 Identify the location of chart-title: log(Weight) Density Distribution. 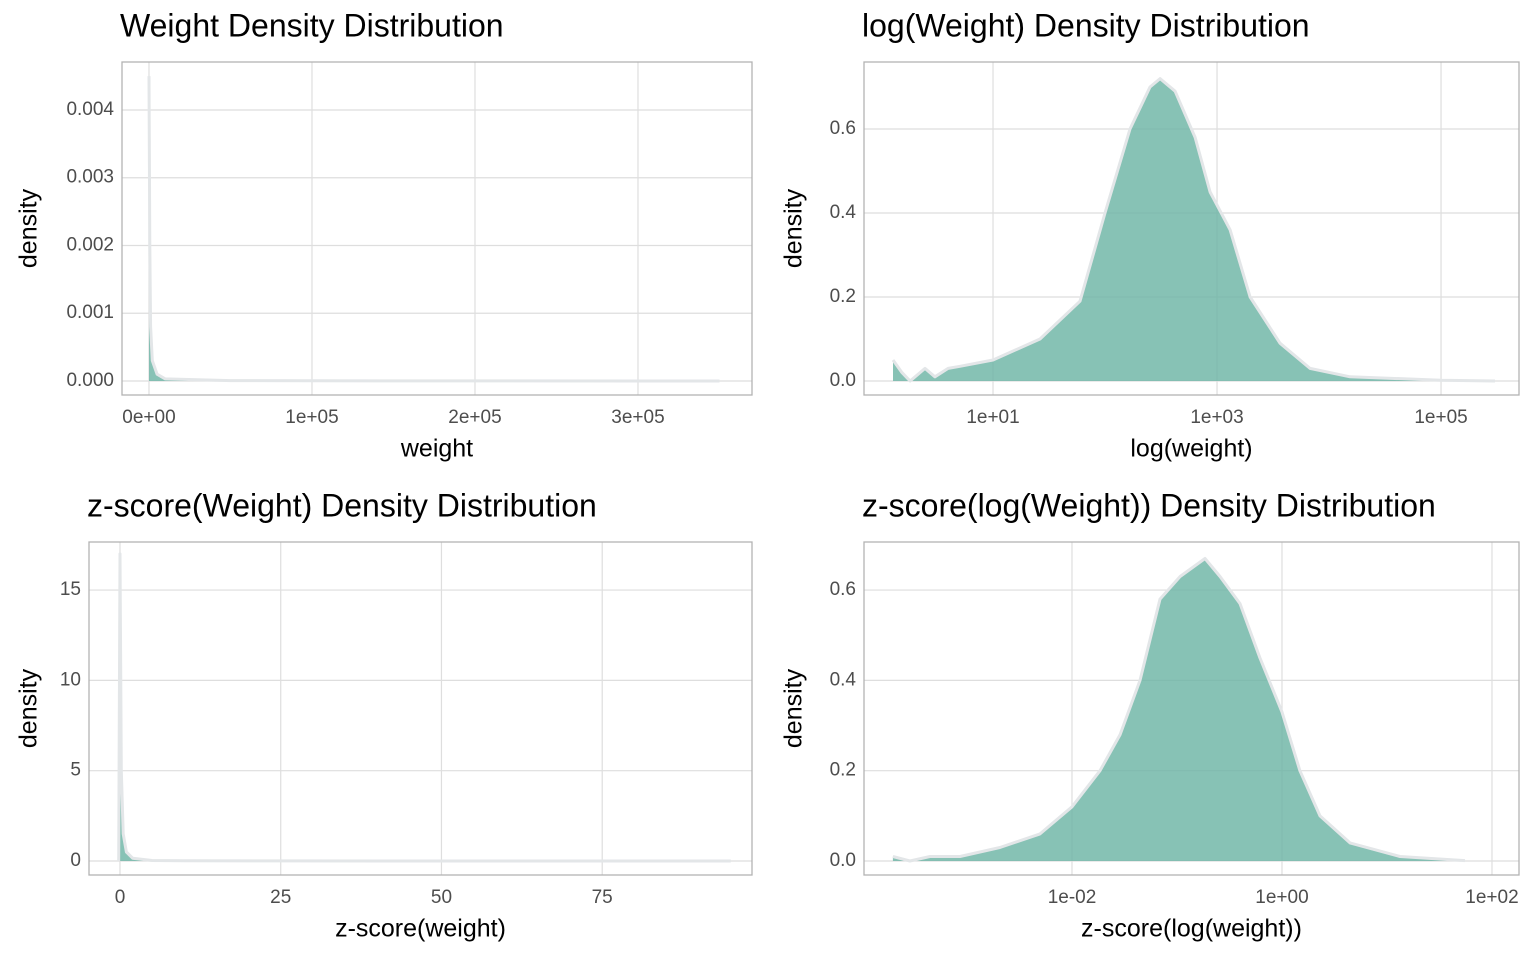
(1086, 25).